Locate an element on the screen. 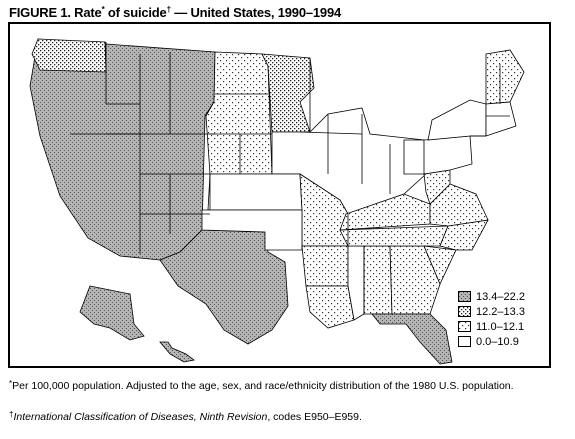 This screenshot has width=575, height=439. region-washington is located at coordinates (69, 55).